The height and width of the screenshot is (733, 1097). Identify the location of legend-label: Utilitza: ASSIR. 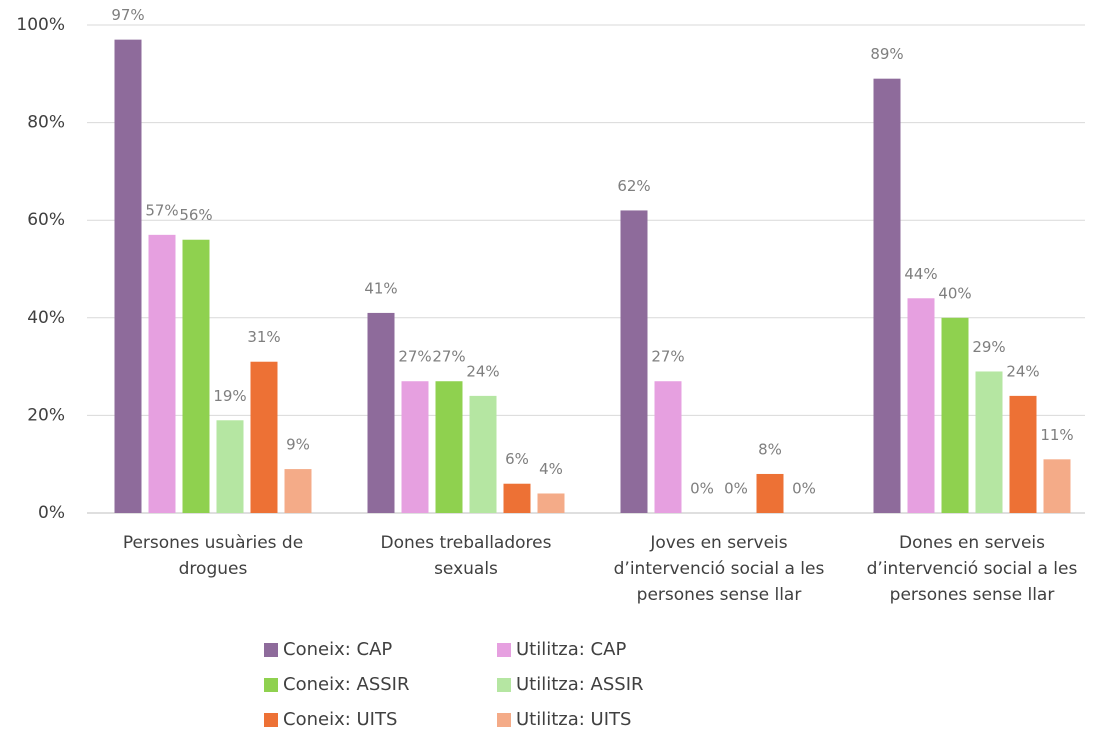
(580, 684).